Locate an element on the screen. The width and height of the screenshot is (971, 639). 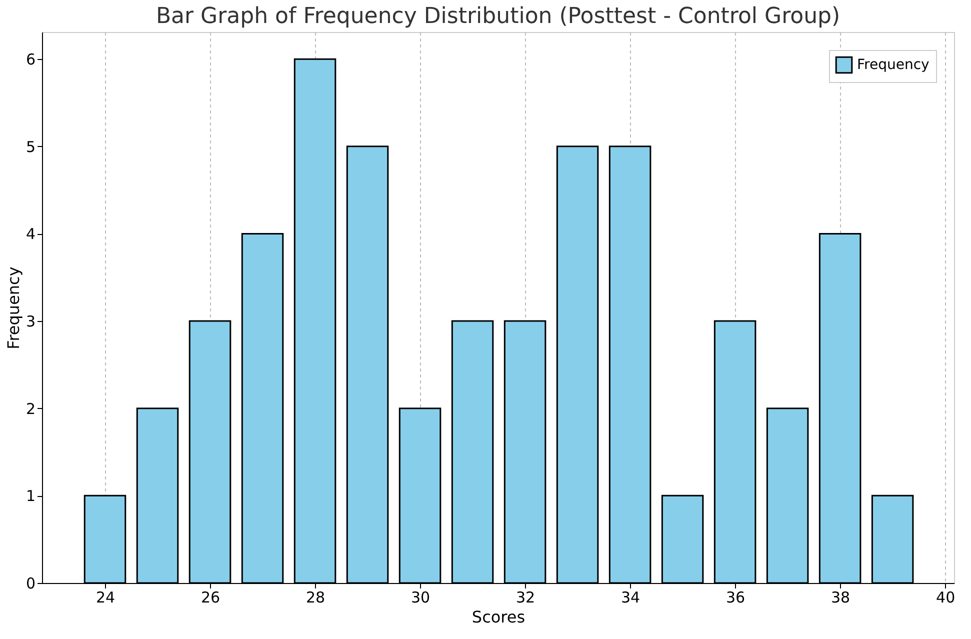
x-tick-label: 32 is located at coordinates (526, 597).